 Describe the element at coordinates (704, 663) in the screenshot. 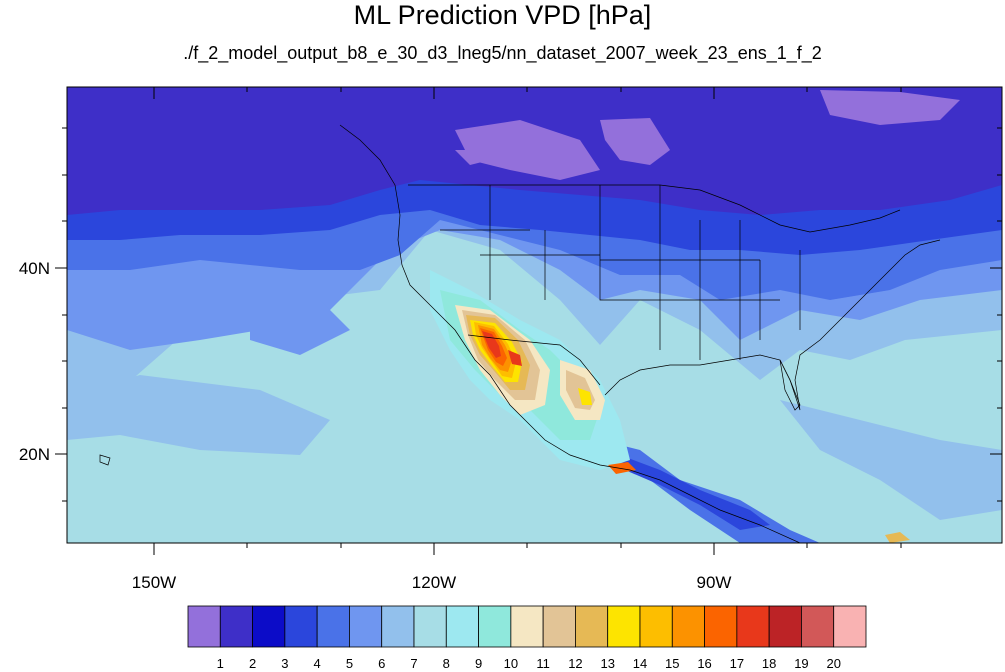

I see `colorbar-label: 16` at that location.